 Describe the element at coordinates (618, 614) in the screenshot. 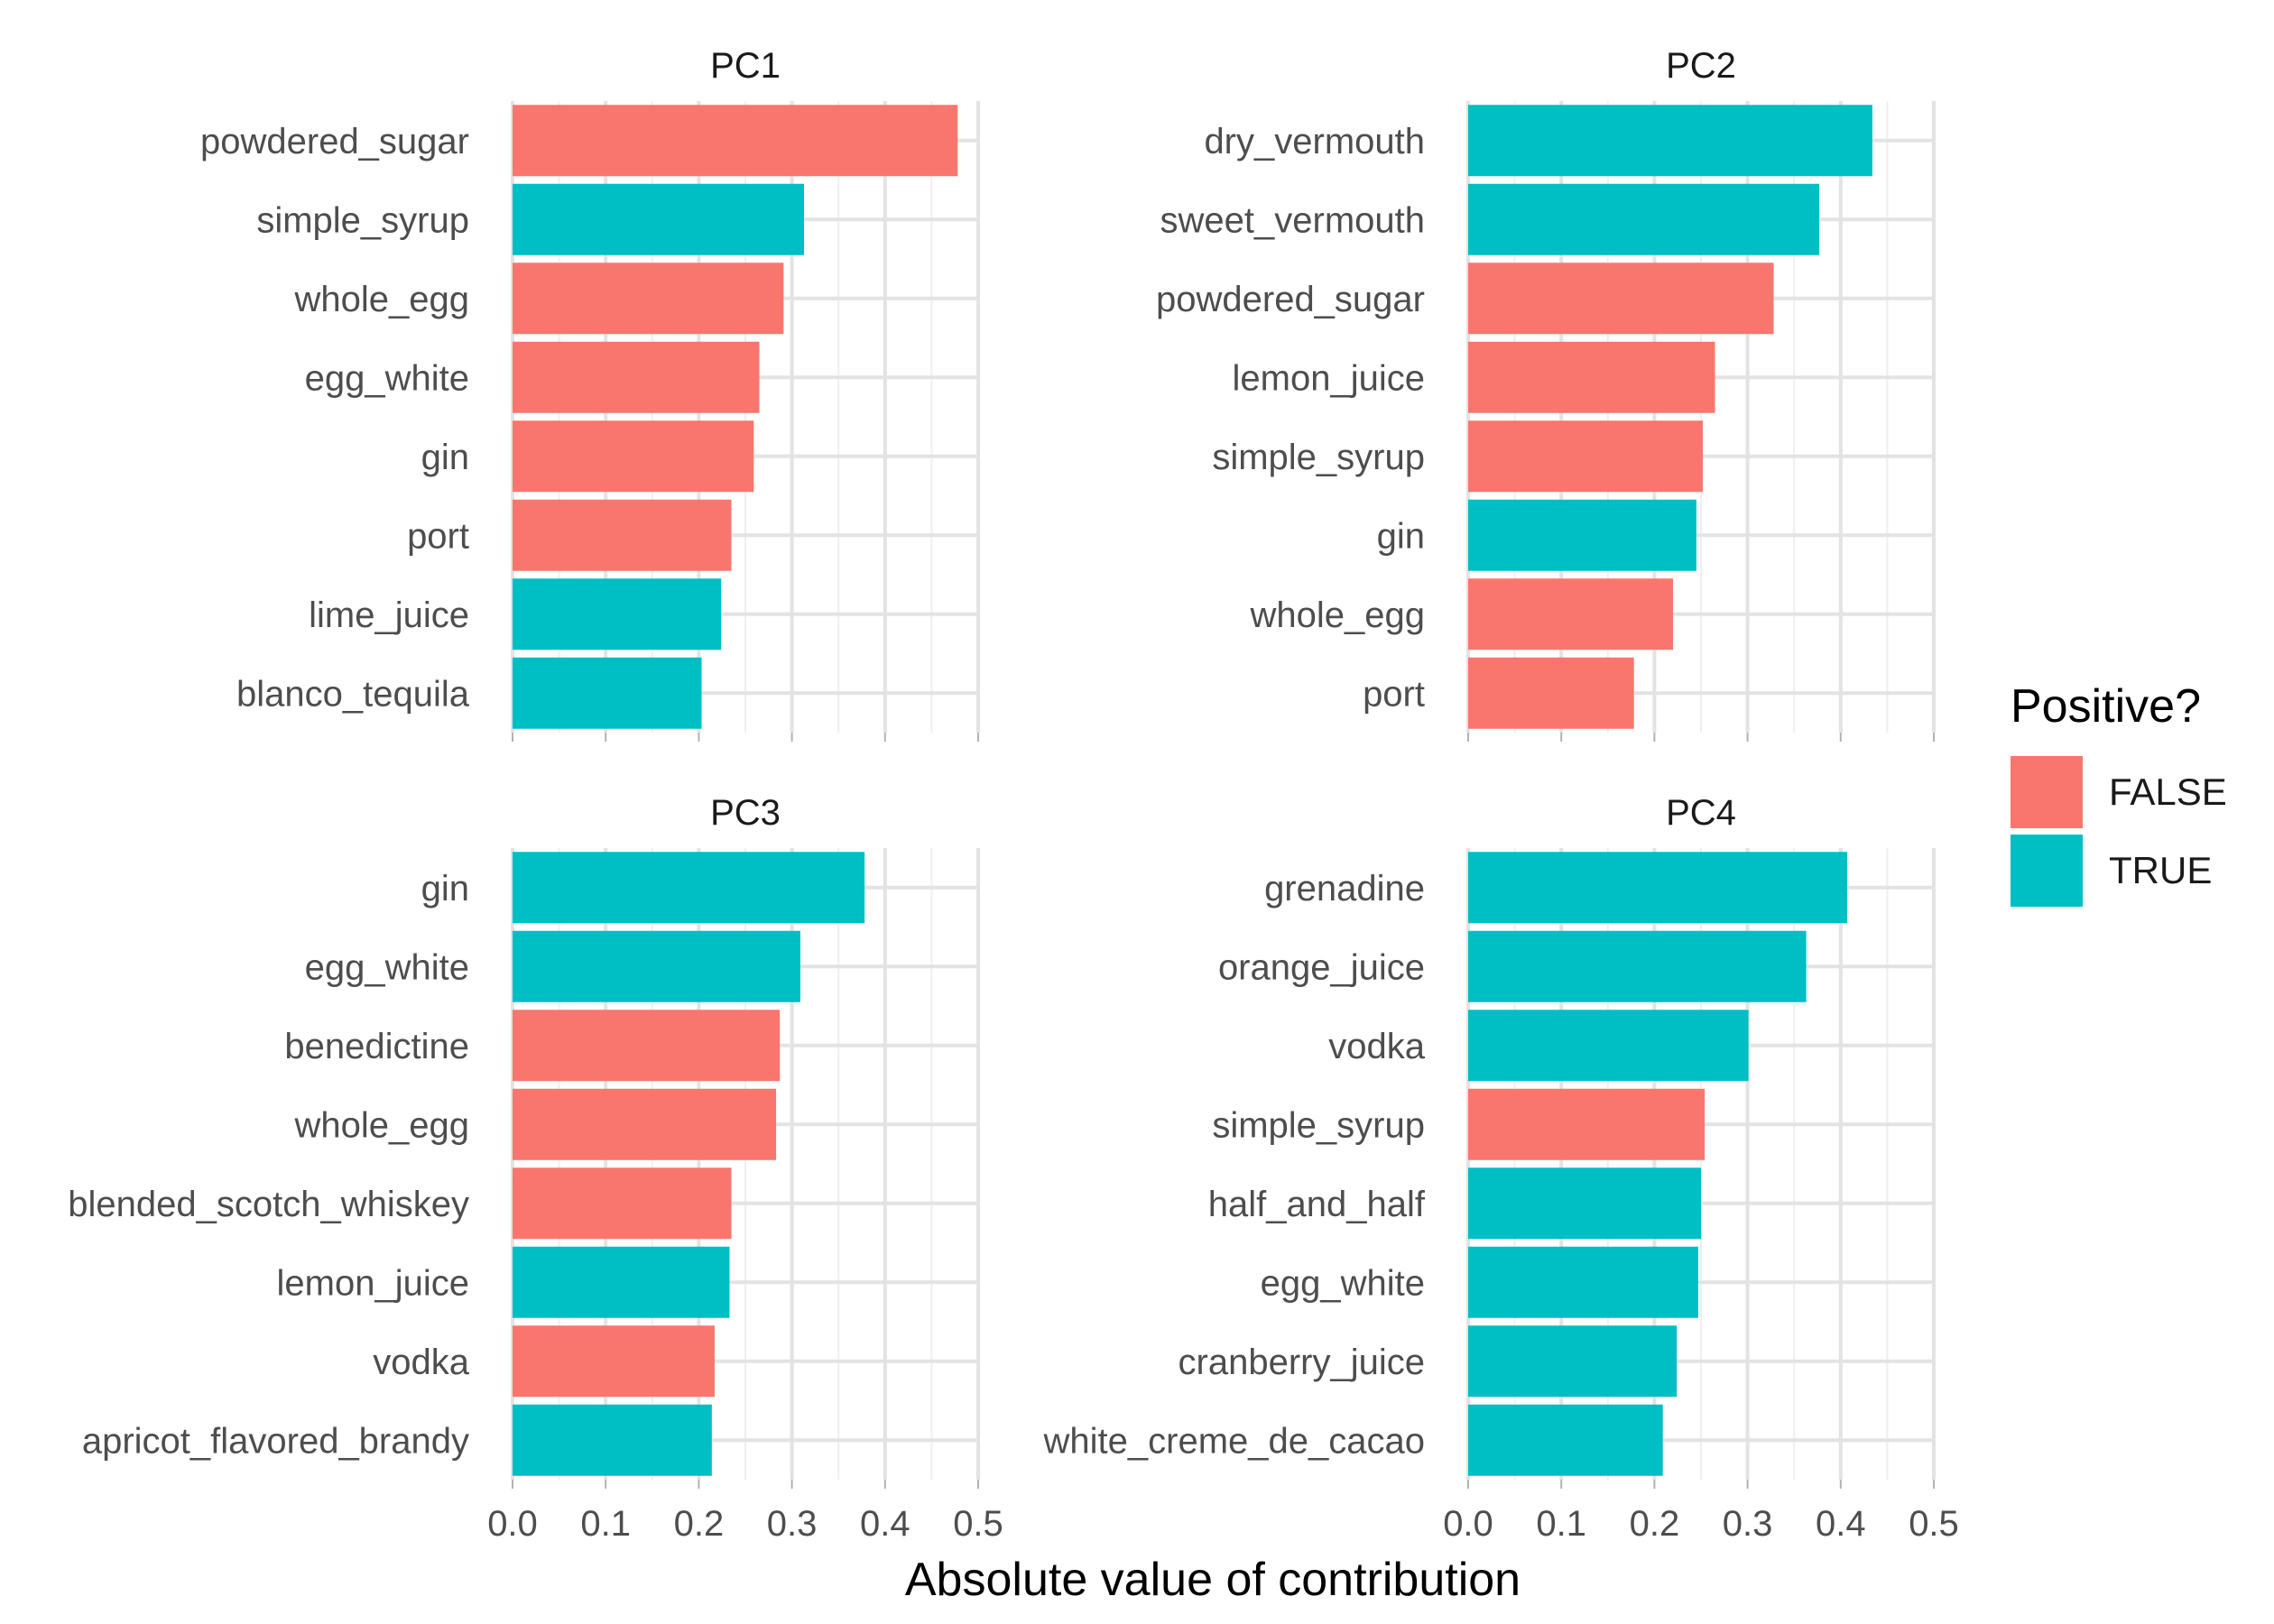

I see `bar-lime-juice` at that location.